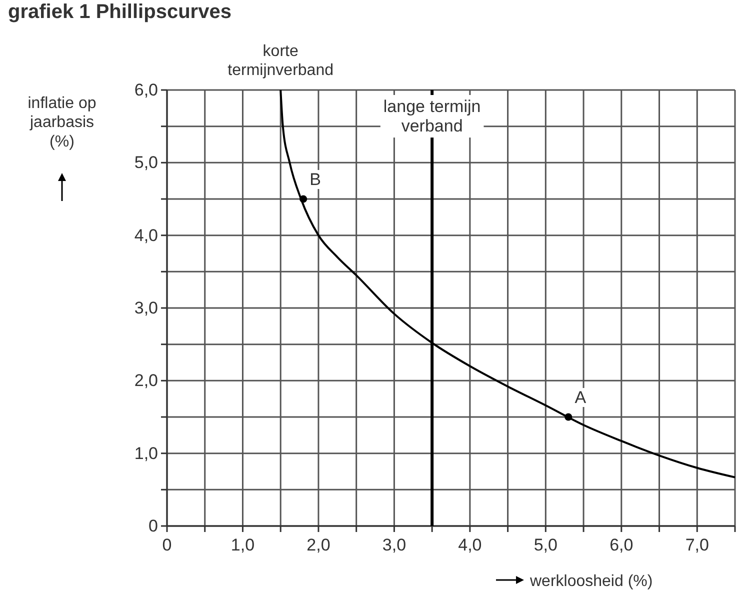 The height and width of the screenshot is (598, 739). I want to click on y-tick-label: 4,0, so click(146, 235).